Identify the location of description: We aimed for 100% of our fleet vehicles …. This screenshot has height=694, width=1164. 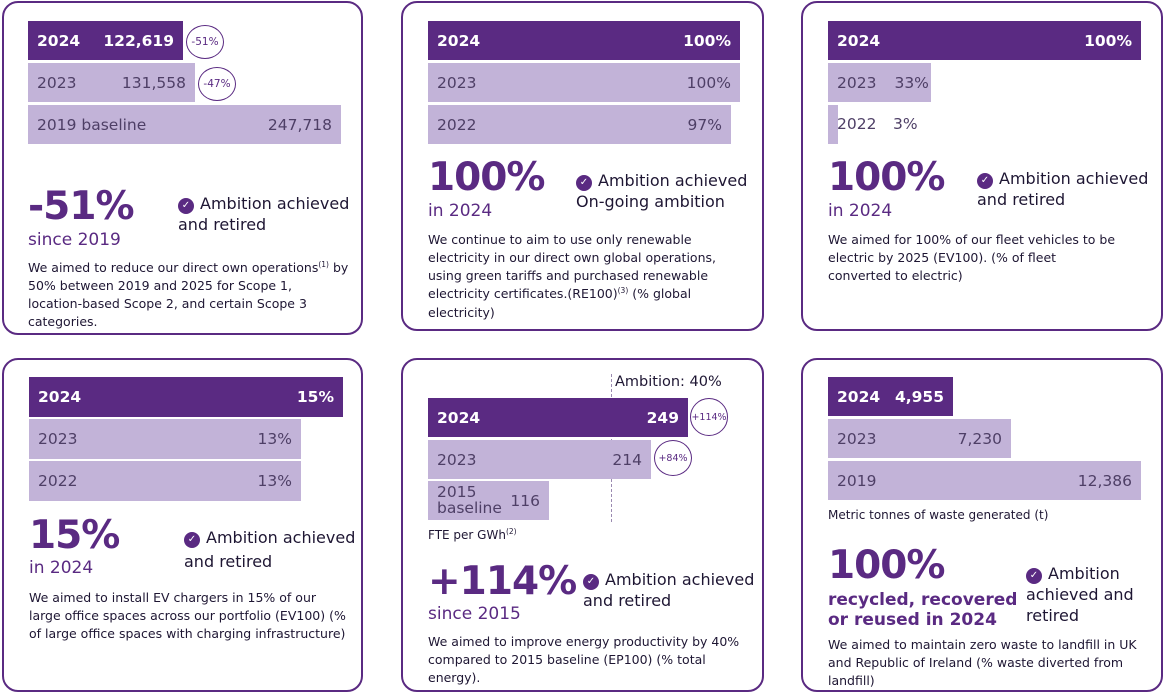
(973, 258).